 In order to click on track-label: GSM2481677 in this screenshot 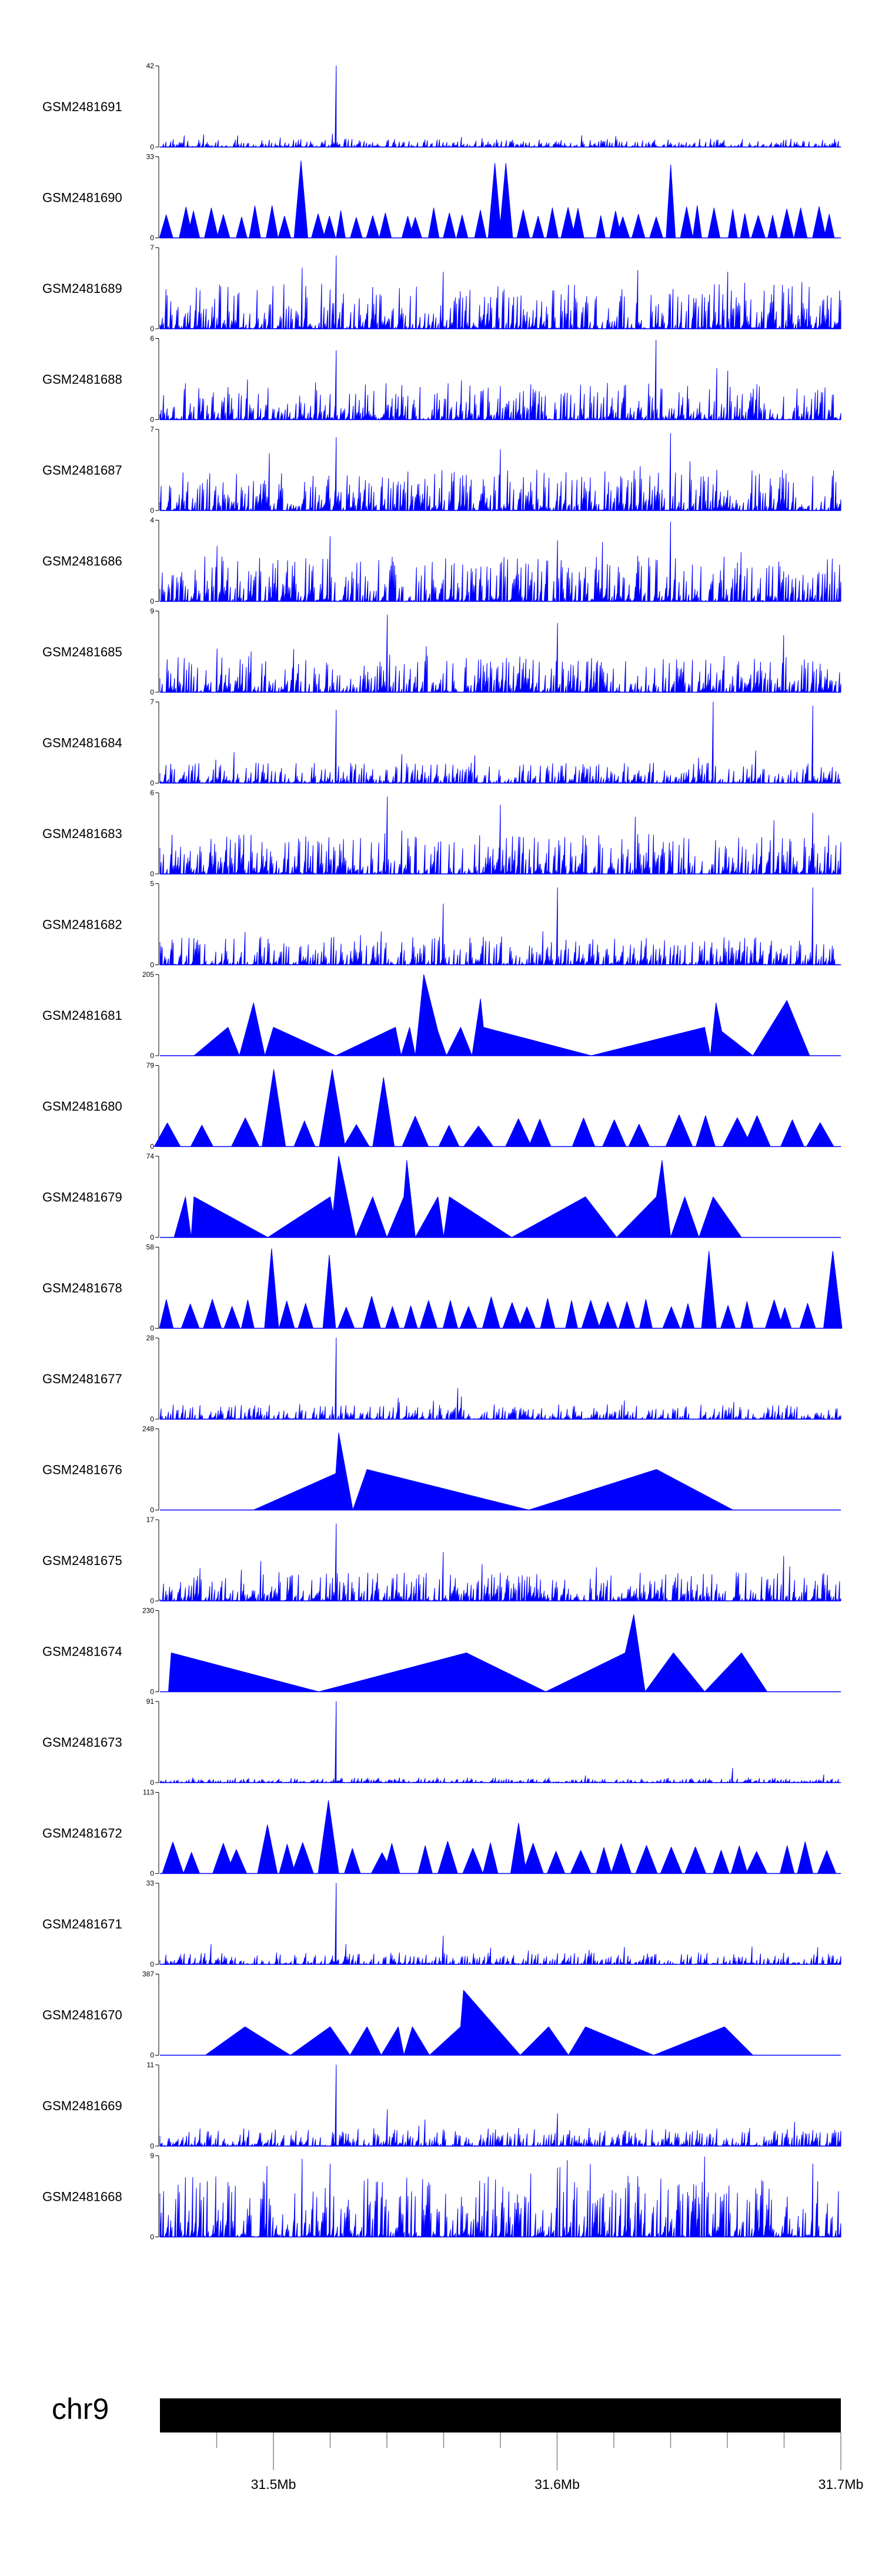, I will do `click(82, 1379)`.